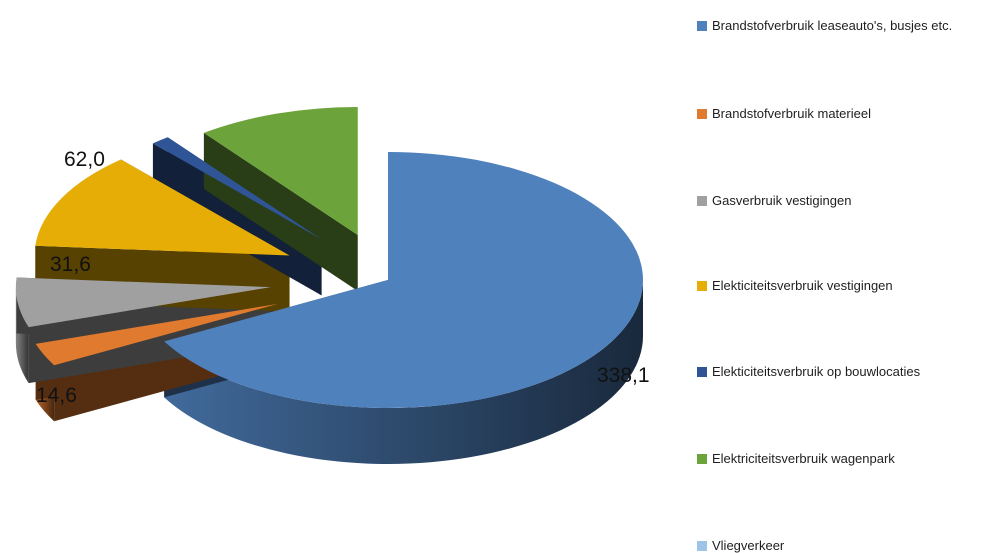 This screenshot has width=1008, height=553. What do you see at coordinates (623, 375) in the screenshot?
I see `data-label-0: 338,1` at bounding box center [623, 375].